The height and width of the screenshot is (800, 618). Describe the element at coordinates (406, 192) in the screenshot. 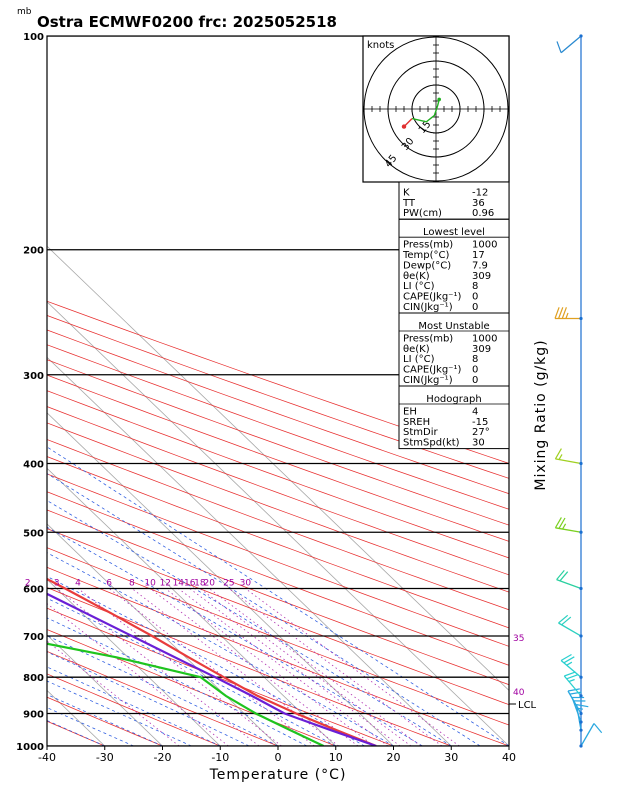

I see `index-label: K` at that location.